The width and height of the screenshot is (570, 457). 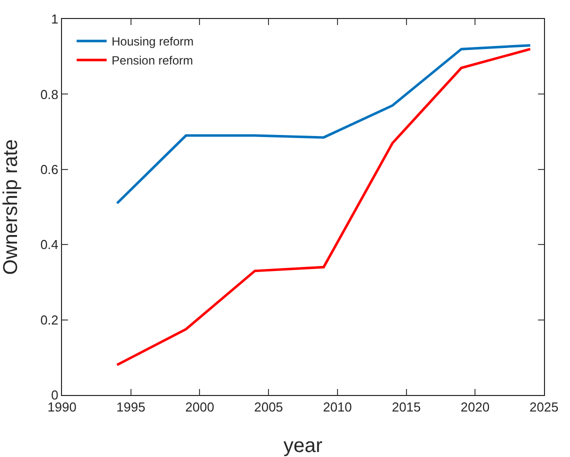 I want to click on y-tick-label: 0.4, so click(x=49, y=244).